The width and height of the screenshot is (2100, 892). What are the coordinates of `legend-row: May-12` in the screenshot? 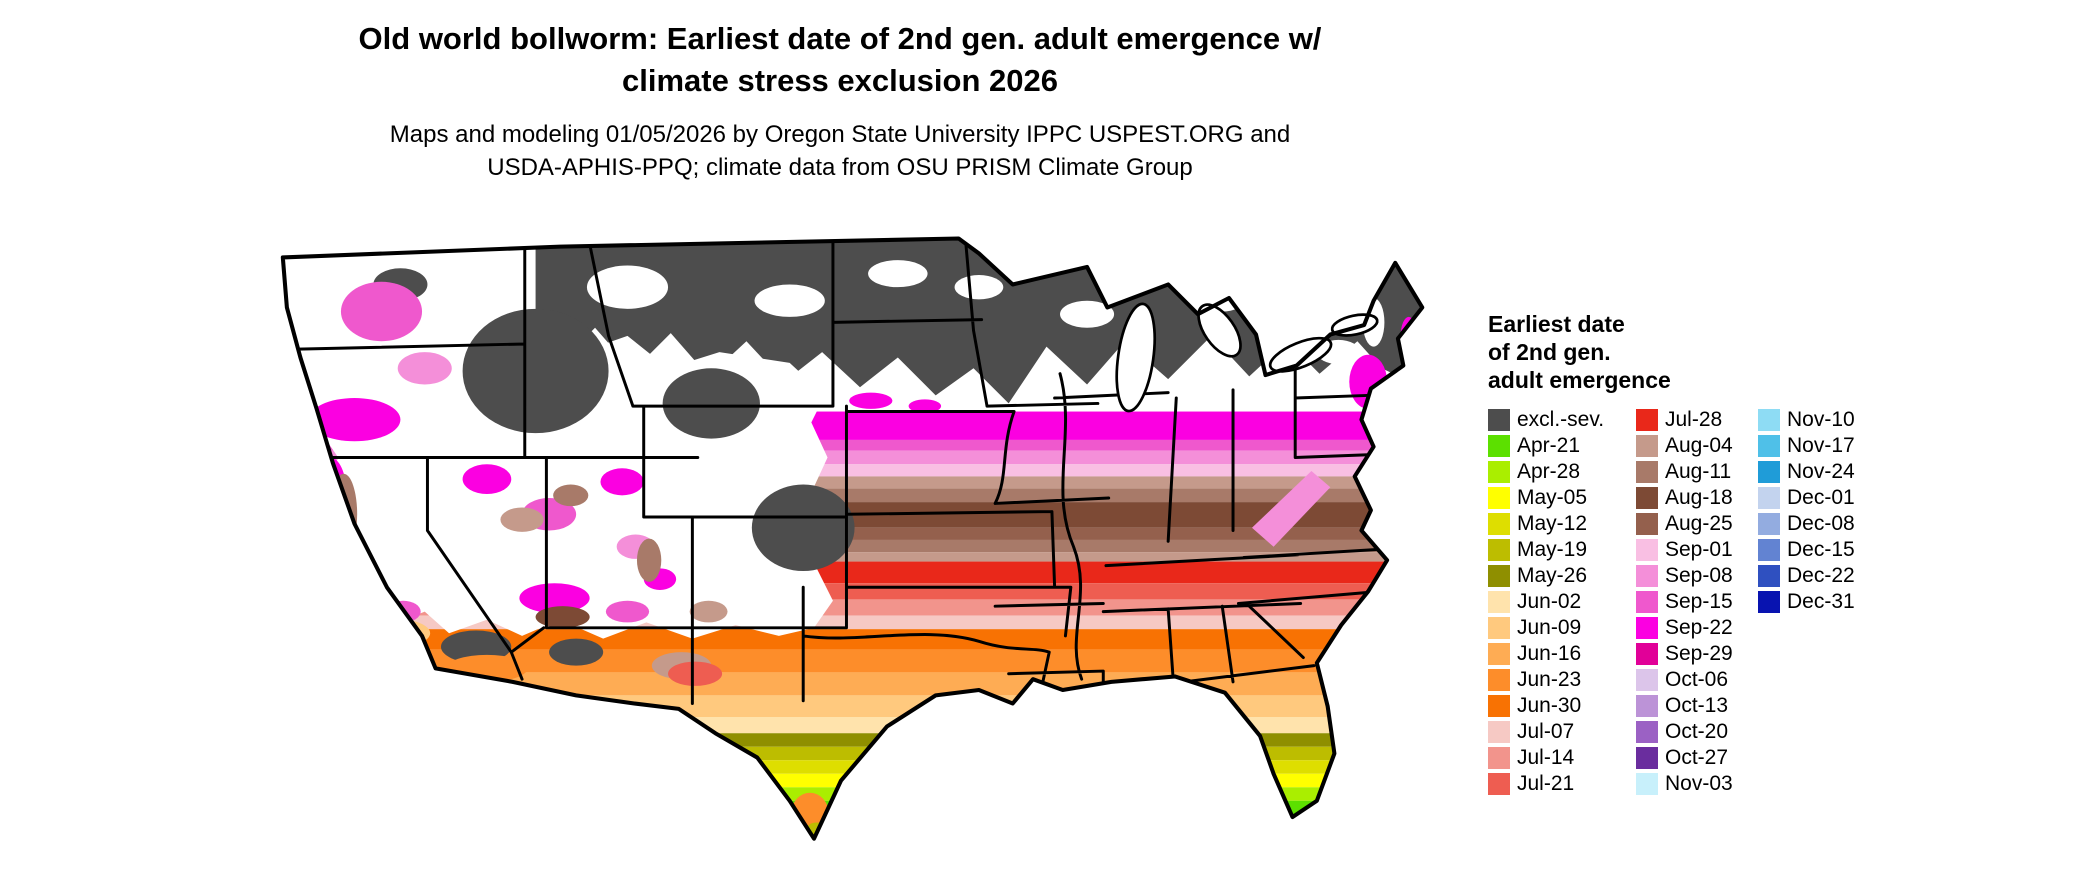 It's located at (1562, 524).